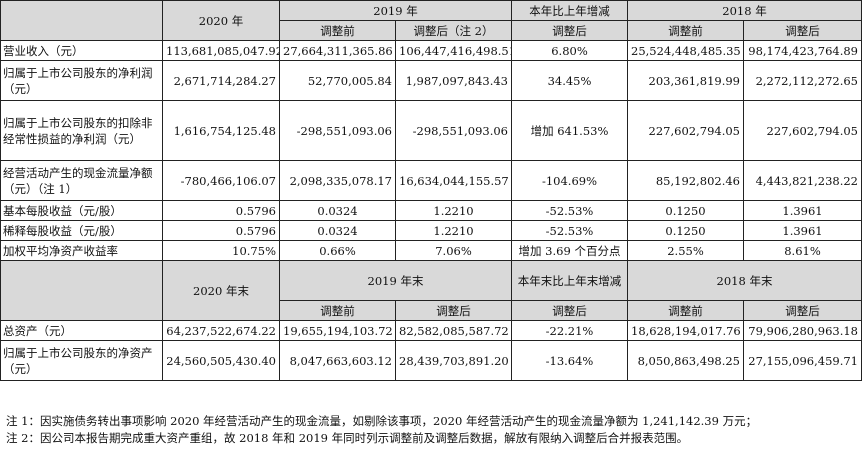  What do you see at coordinates (337, 50) in the screenshot?
I see `cell-2019-before: 27,664,311,365.86` at bounding box center [337, 50].